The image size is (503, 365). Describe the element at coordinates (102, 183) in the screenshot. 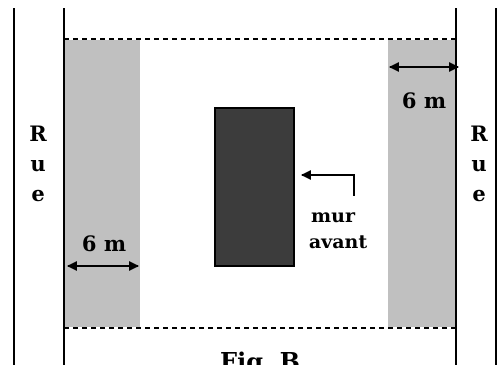

I see `left-setback-strip` at that location.